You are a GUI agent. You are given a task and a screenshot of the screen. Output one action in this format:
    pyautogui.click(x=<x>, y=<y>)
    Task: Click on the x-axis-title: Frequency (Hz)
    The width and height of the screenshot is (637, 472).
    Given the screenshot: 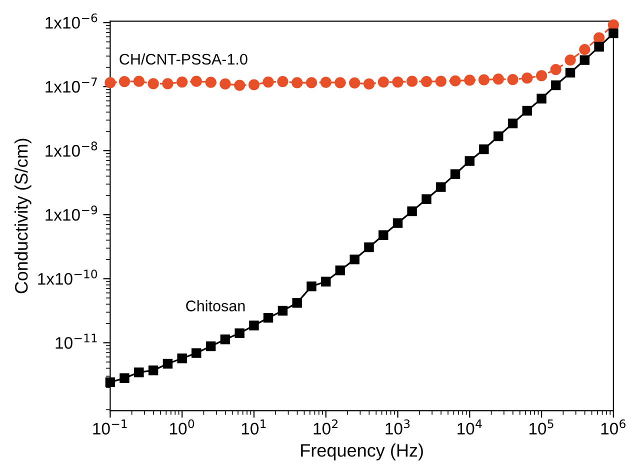 What is the action you would take?
    pyautogui.click(x=362, y=452)
    